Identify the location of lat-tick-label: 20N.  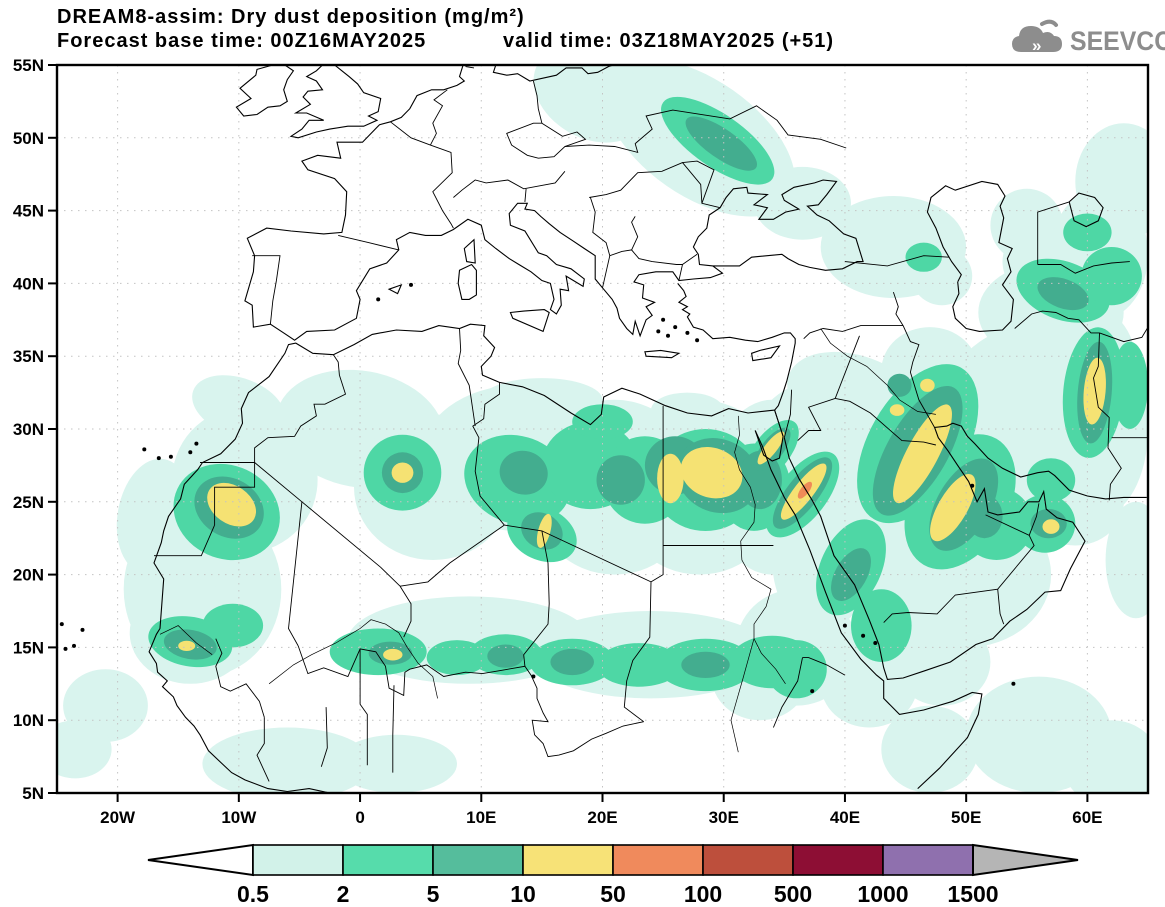
(28, 575).